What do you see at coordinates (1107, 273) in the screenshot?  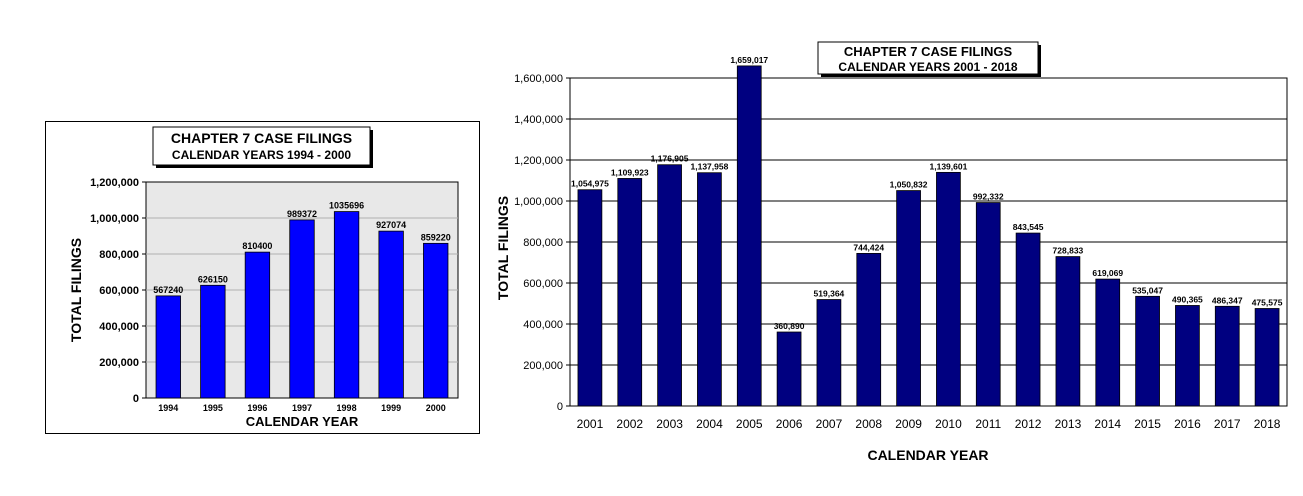 I see `bar-value-label: 619,069` at bounding box center [1107, 273].